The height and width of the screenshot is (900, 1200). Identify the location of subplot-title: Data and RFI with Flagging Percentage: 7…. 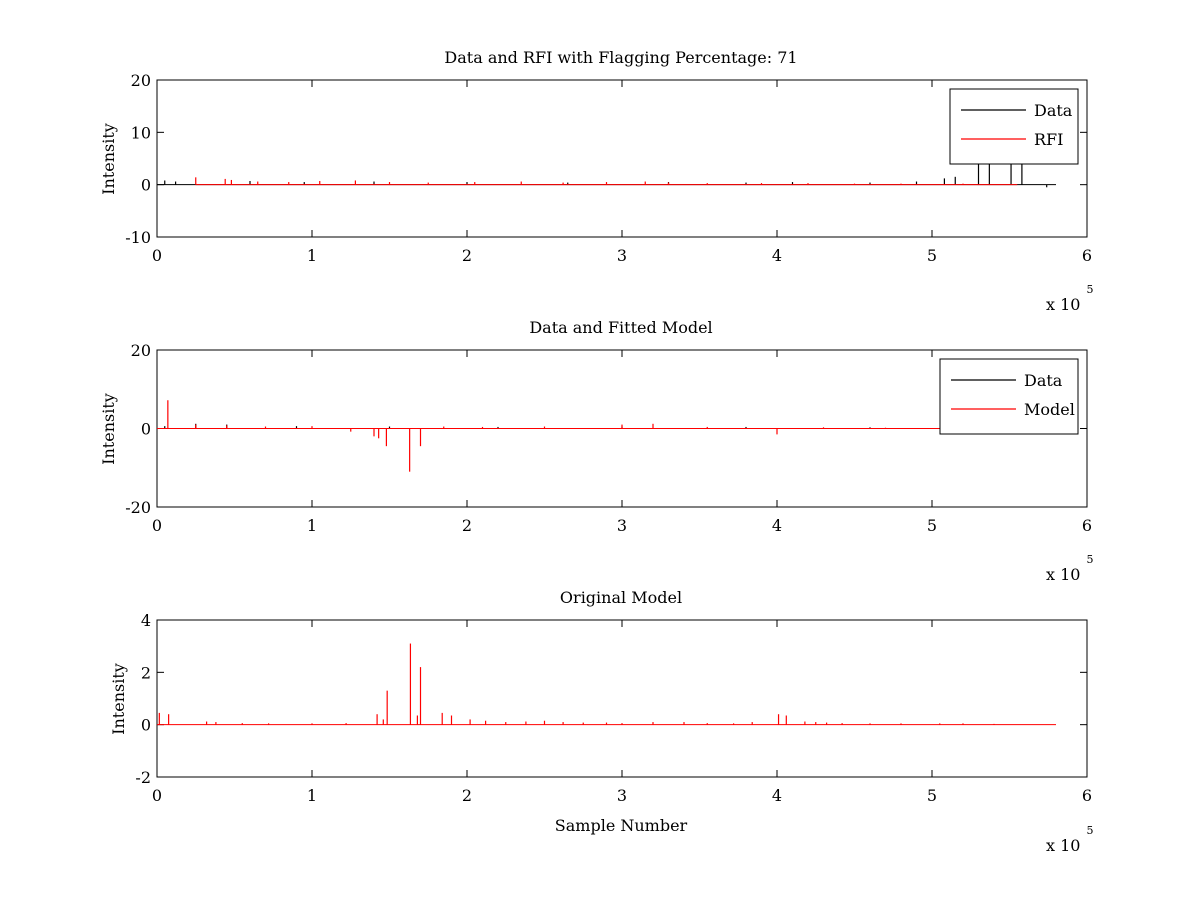
(620, 57).